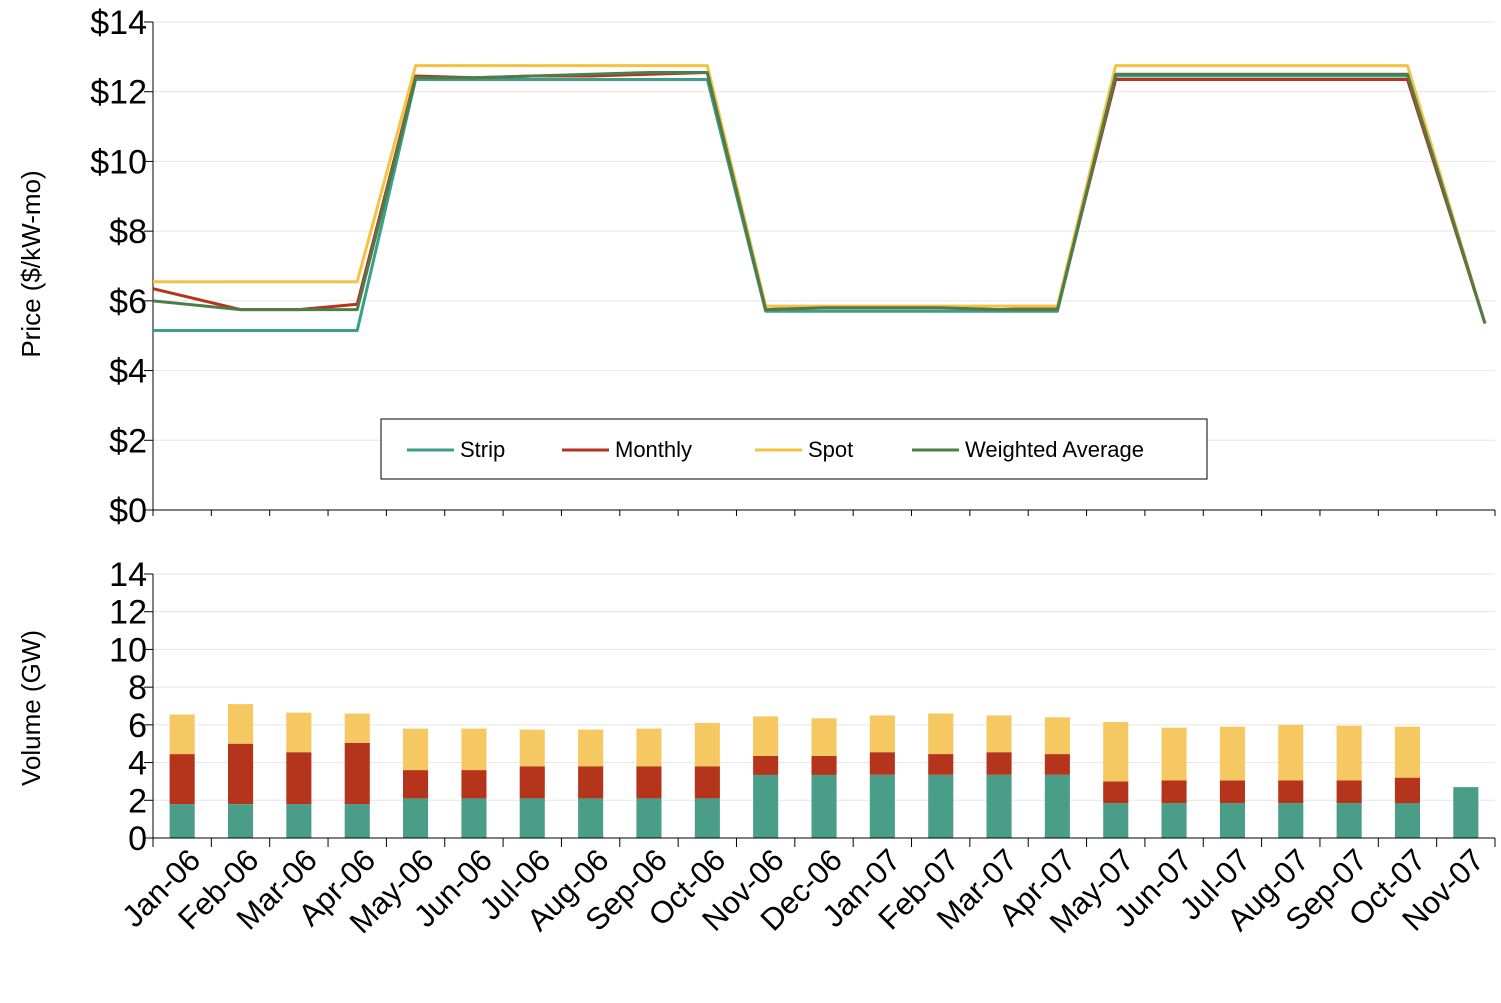 The height and width of the screenshot is (1003, 1501). What do you see at coordinates (482, 449) in the screenshot?
I see `legend-label: Strip` at bounding box center [482, 449].